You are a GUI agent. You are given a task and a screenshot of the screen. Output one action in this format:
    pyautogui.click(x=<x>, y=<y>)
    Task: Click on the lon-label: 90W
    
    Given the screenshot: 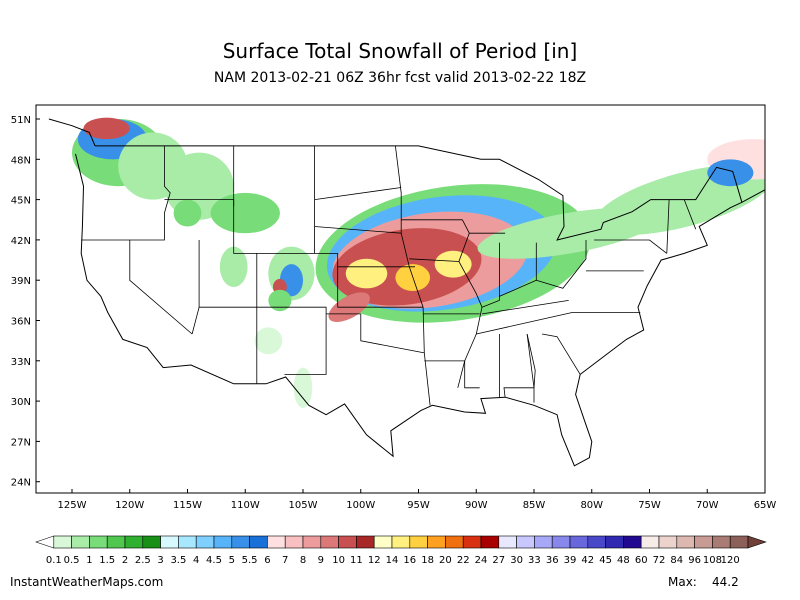 What is the action you would take?
    pyautogui.click(x=476, y=505)
    